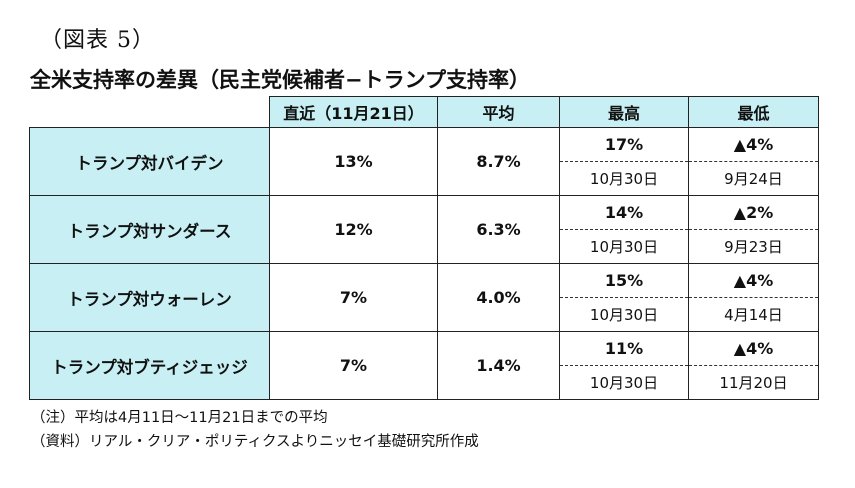 The height and width of the screenshot is (488, 855). Describe the element at coordinates (179, 418) in the screenshot. I see `table-note: （注）平均は4月11日～11月21日までの平均` at that location.